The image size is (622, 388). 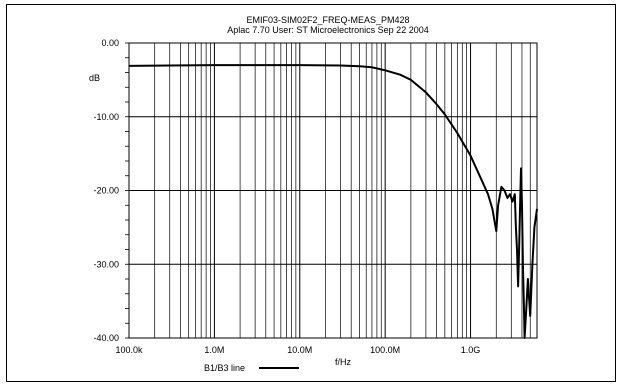 I want to click on y-tick-label: -20.00, so click(x=106, y=191).